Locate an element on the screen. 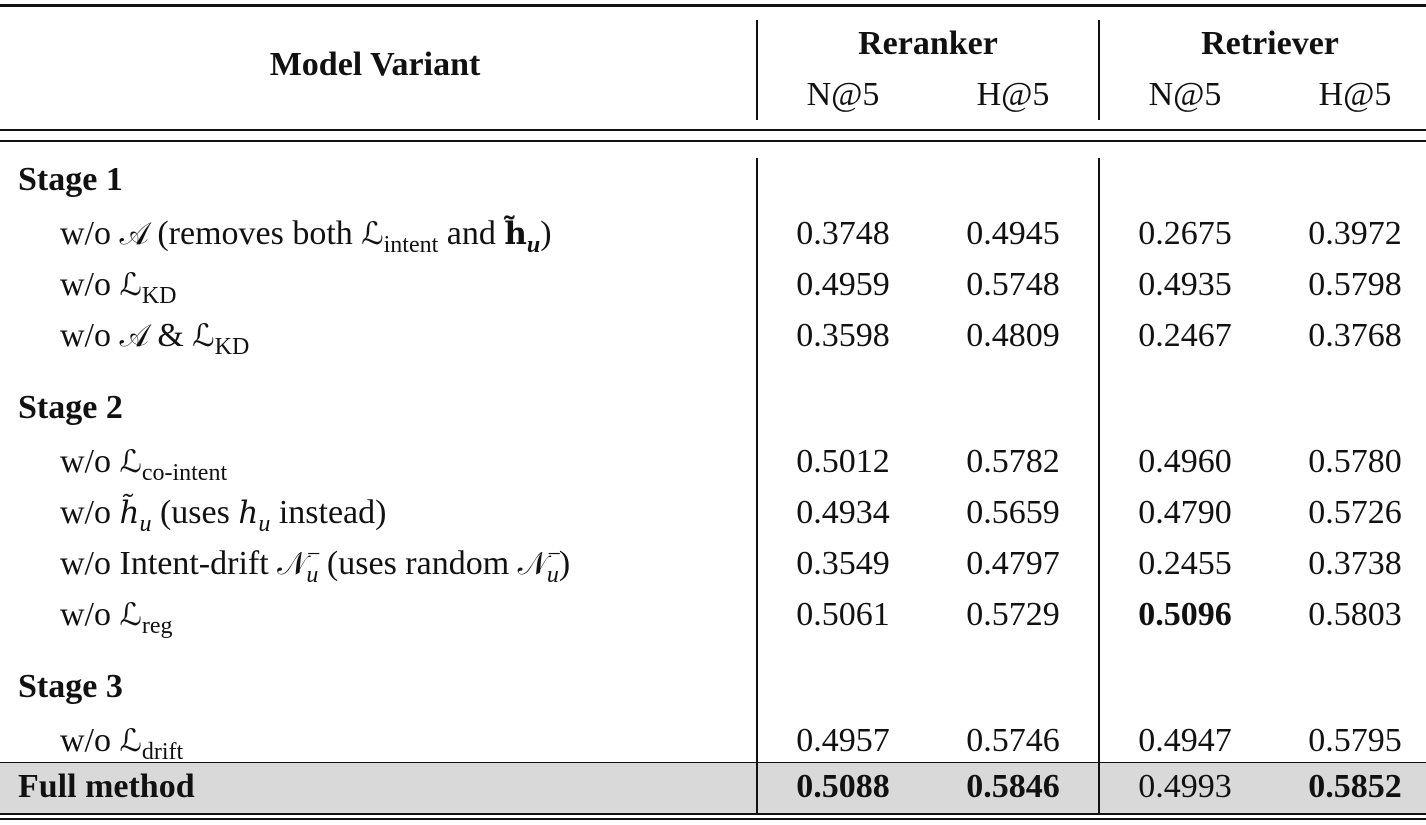 The height and width of the screenshot is (825, 1426). math-base: h̃ is located at coordinates (129, 513).